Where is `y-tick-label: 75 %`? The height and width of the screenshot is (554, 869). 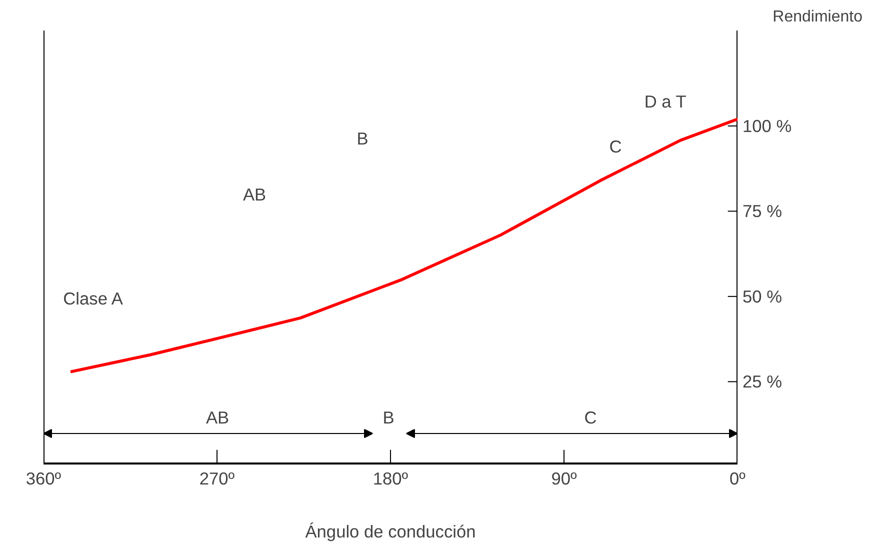
y-tick-label: 75 % is located at coordinates (762, 211).